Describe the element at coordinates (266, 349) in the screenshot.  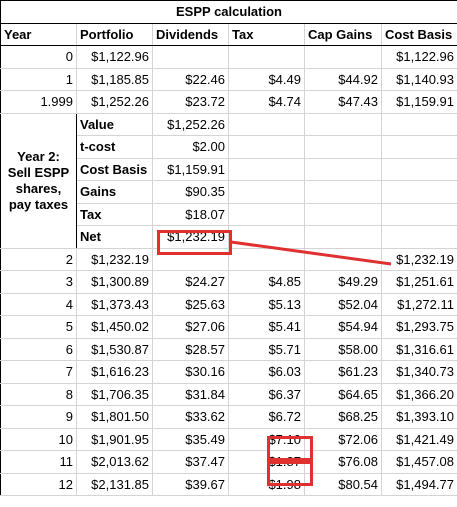
I see `cell-tax: $5.71` at that location.